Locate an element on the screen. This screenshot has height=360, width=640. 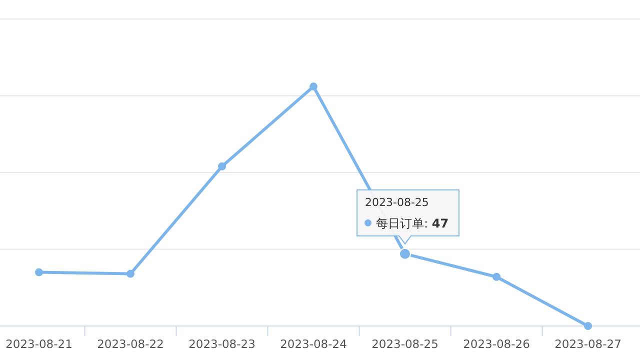
x-tick-label: 2023-08-21 is located at coordinates (39, 344).